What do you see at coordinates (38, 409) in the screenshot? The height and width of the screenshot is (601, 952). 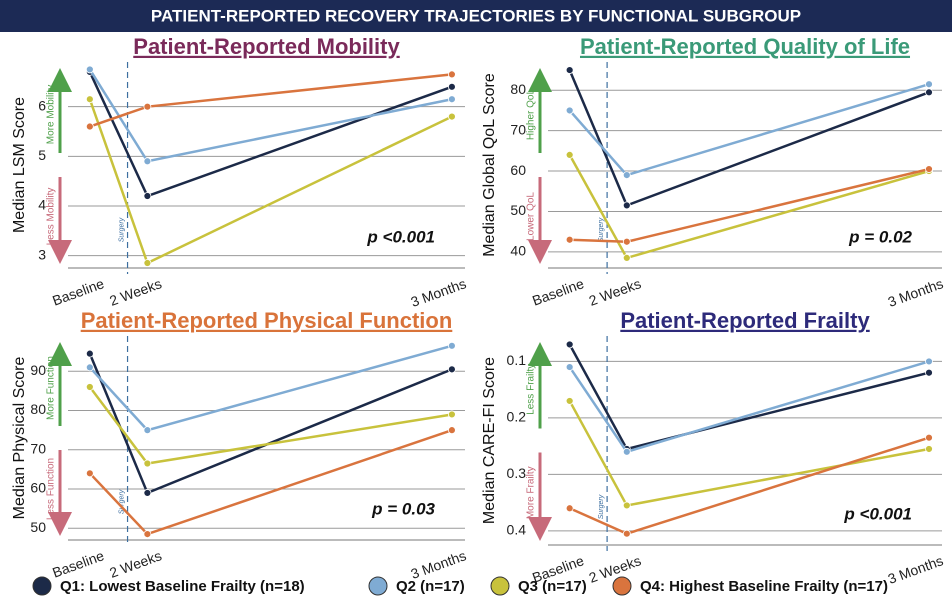 I see `y-tick-label: 80` at bounding box center [38, 409].